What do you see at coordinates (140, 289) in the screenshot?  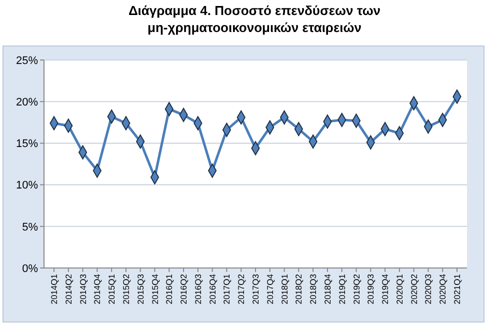 I see `x-tick-label: 2015Q3` at bounding box center [140, 289].